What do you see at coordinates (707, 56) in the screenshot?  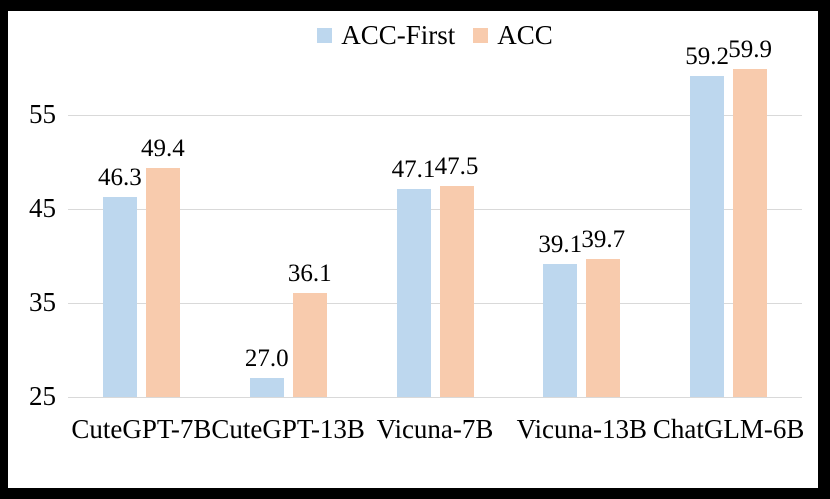 I see `value-label-acc-first-chatglm-6b: 59.2` at bounding box center [707, 56].